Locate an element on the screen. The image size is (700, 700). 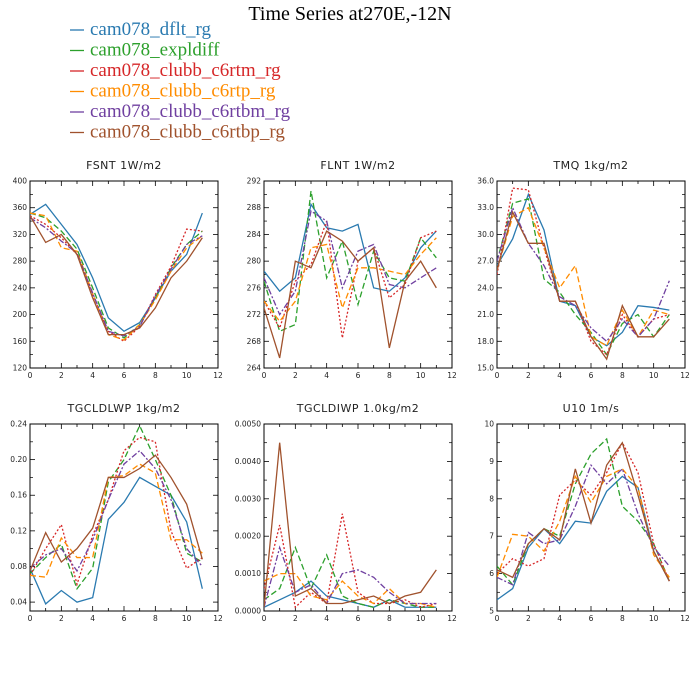
y-tick-label: 160 is located at coordinates (20, 341).